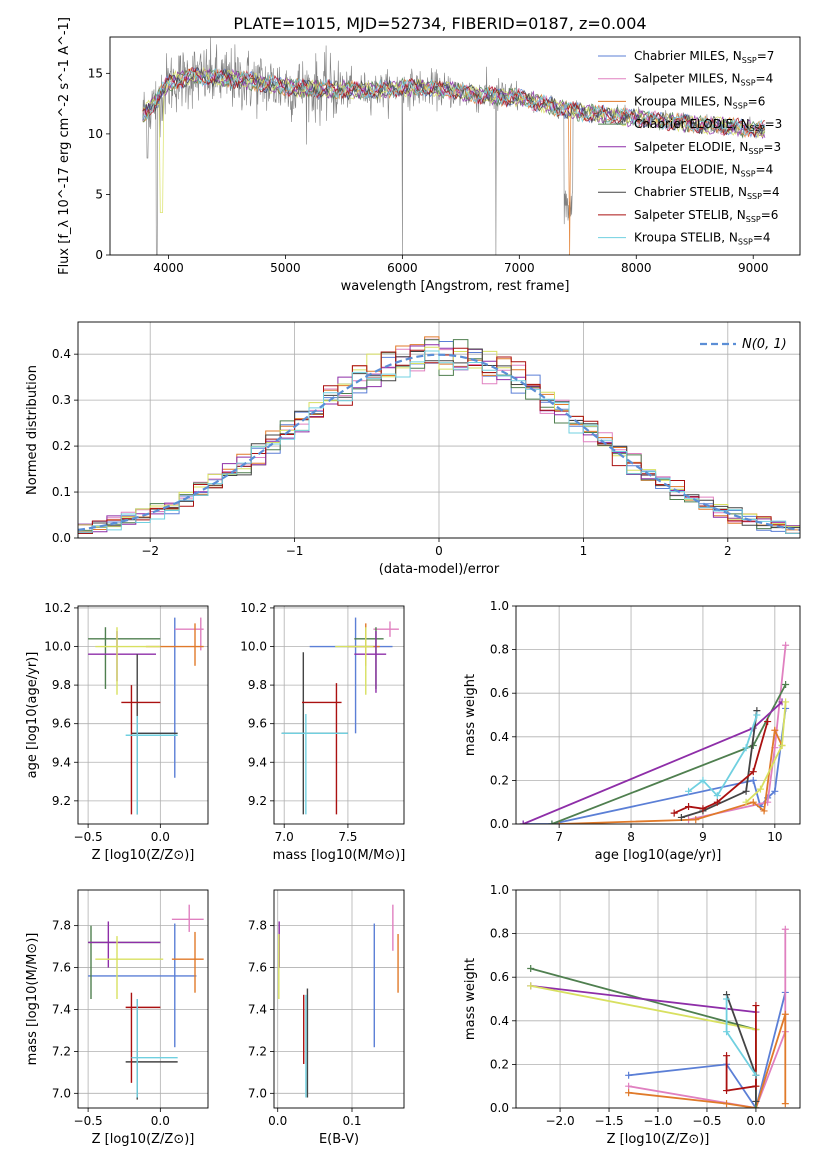 The width and height of the screenshot is (819, 1170). I want to click on y-tick-label: 0.6, so click(499, 977).